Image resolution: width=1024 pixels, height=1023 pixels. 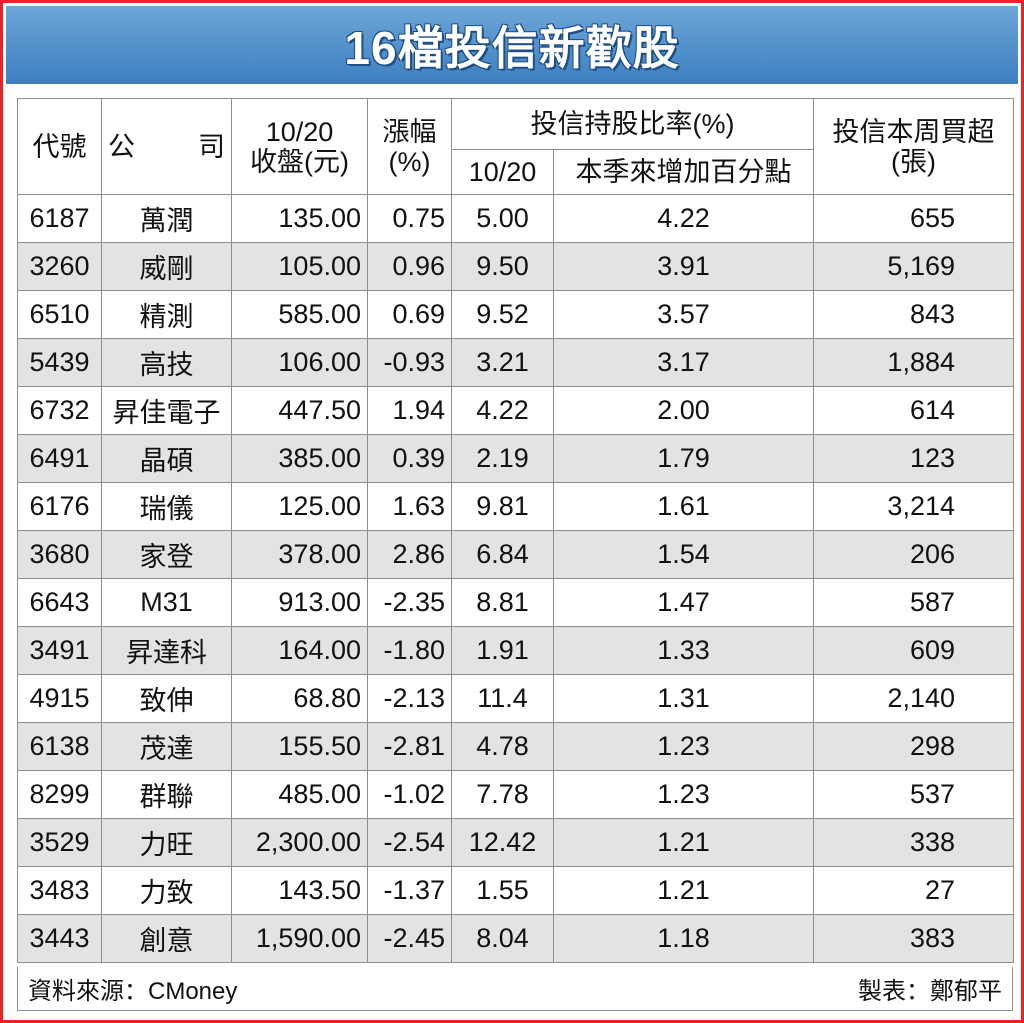 What do you see at coordinates (683, 650) in the screenshot?
I see `cell-increase: 1.33` at bounding box center [683, 650].